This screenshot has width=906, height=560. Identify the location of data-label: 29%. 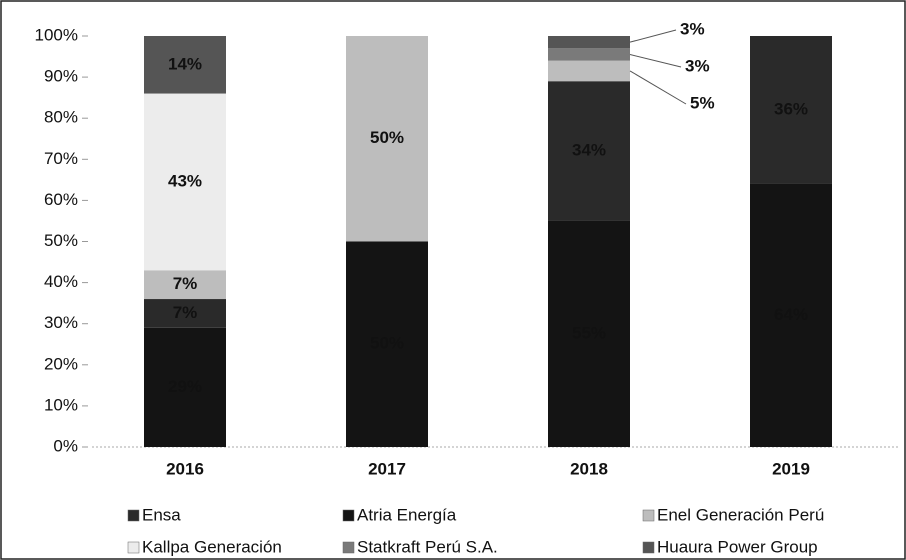
(185, 386).